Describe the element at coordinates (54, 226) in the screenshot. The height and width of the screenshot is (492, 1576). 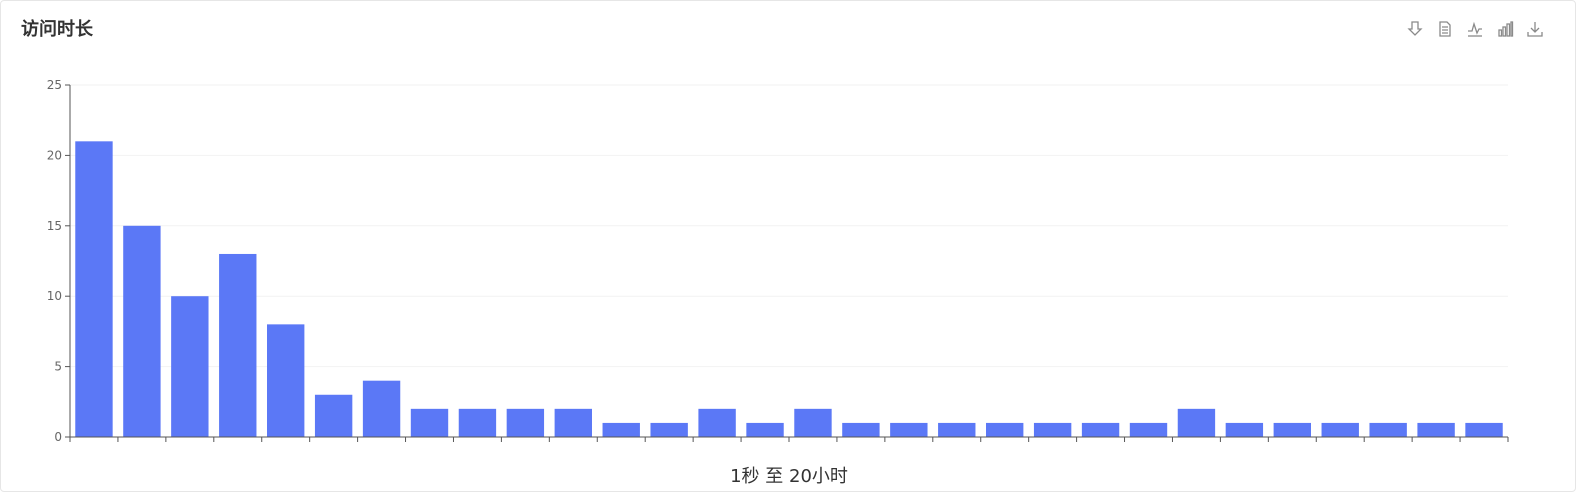
I see `y-tick-label: 15` at that location.